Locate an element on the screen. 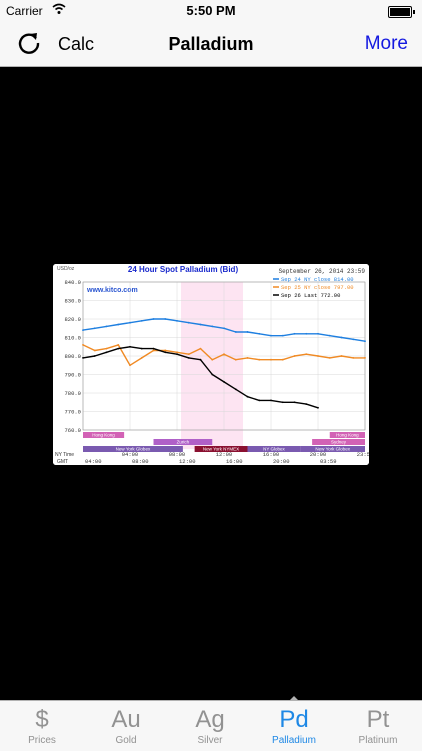 The height and width of the screenshot is (751, 422). session-label: Zurich is located at coordinates (183, 442).